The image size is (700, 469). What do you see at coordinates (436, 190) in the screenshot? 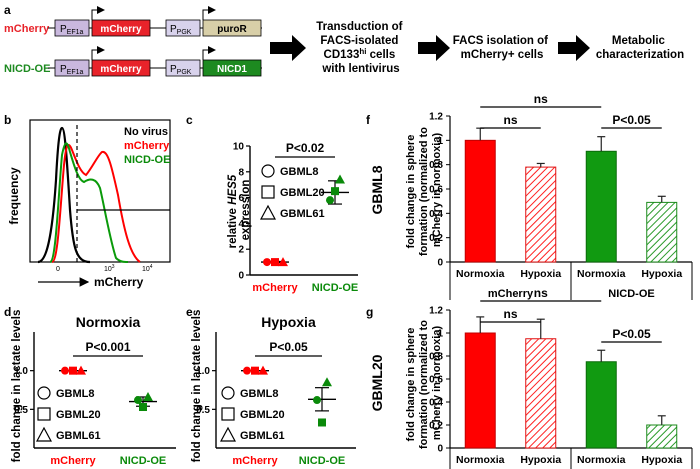
I see `y-tick-label: 0.6` at bounding box center [436, 190].